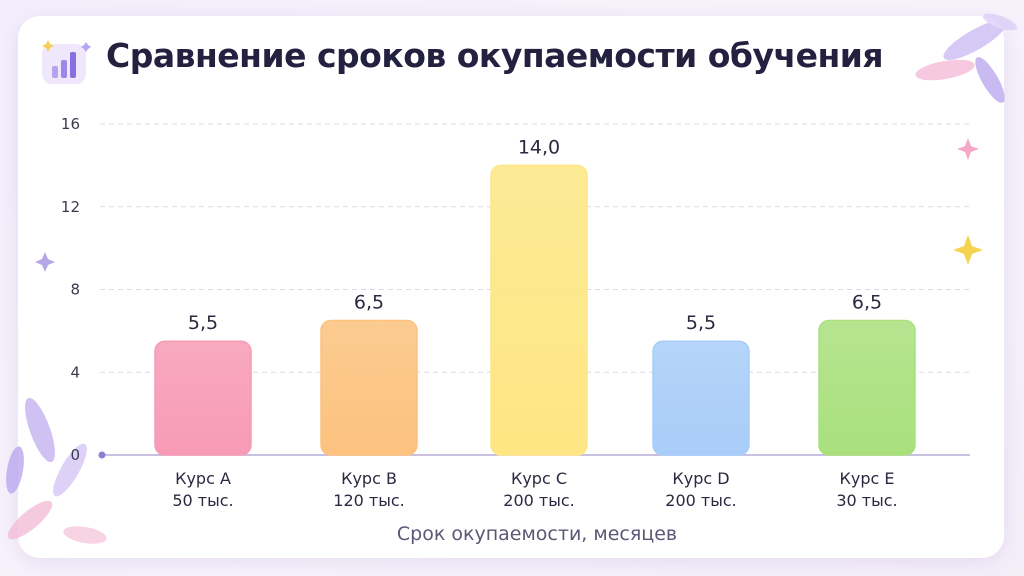 The height and width of the screenshot is (576, 1024). I want to click on x-tick-label: Курс C, so click(539, 478).